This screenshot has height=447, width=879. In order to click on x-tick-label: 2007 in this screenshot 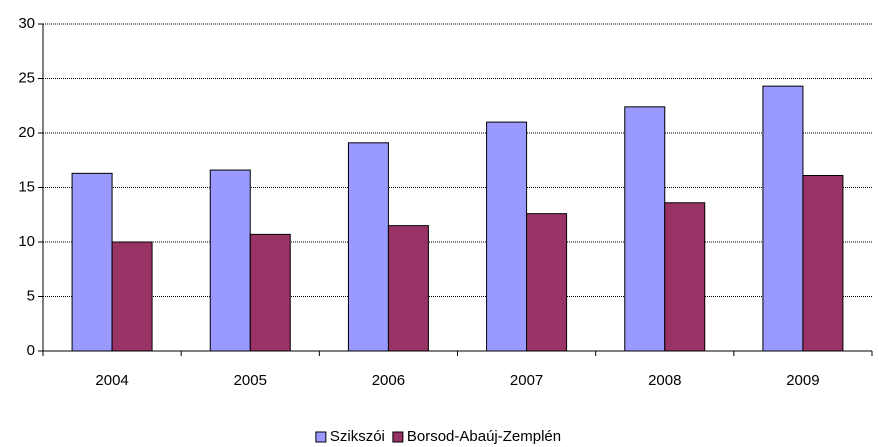, I will do `click(526, 380)`.